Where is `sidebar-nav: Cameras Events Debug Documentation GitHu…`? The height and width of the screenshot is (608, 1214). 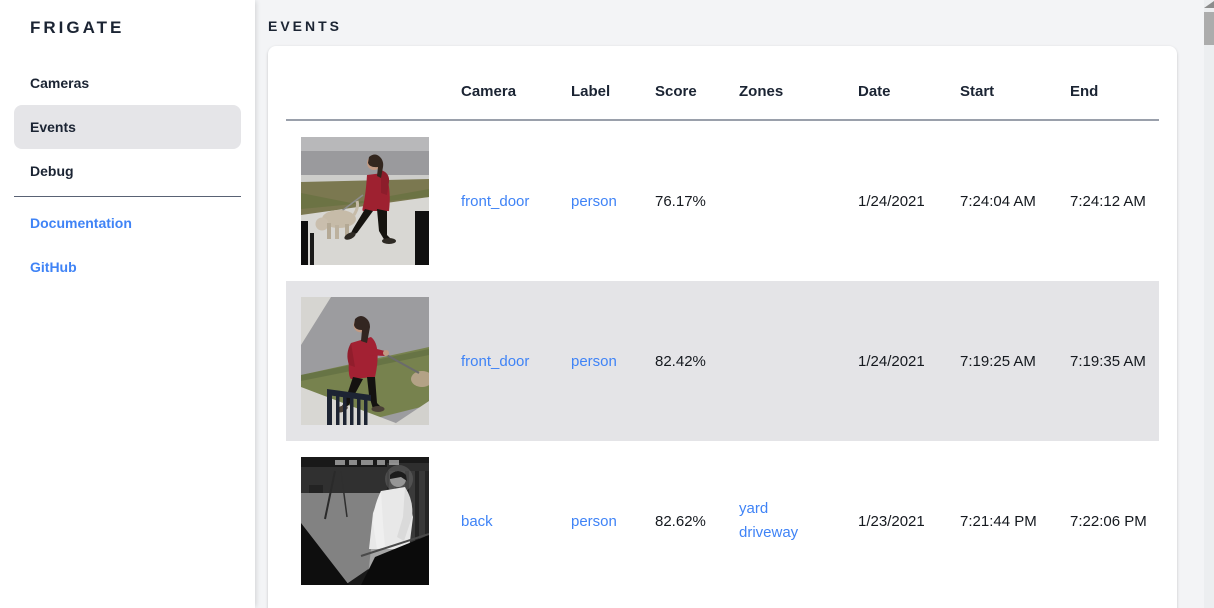 sidebar-nav: Cameras Events Debug Documentation GitHu… is located at coordinates (127, 175).